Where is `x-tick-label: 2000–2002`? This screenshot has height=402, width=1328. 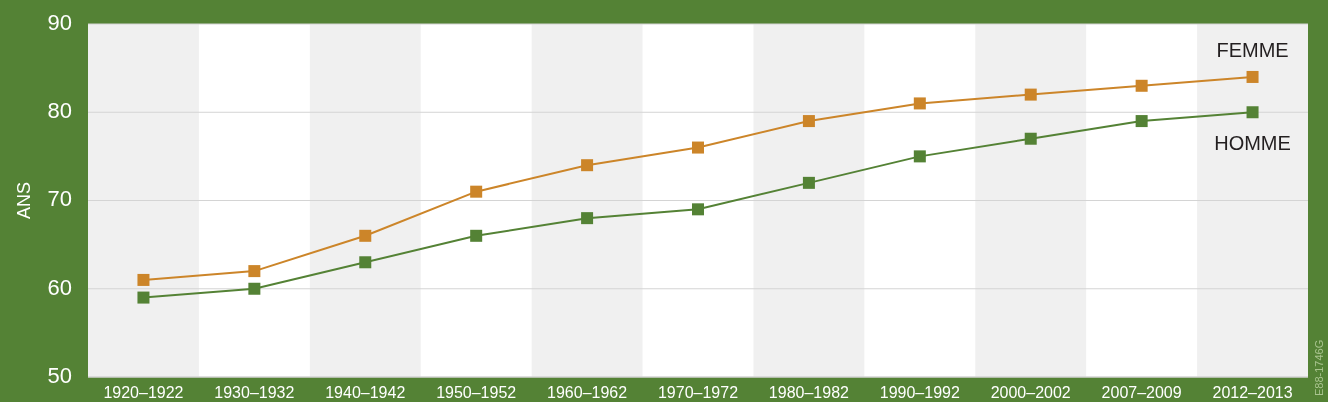 x-tick-label: 2000–2002 is located at coordinates (1030, 392).